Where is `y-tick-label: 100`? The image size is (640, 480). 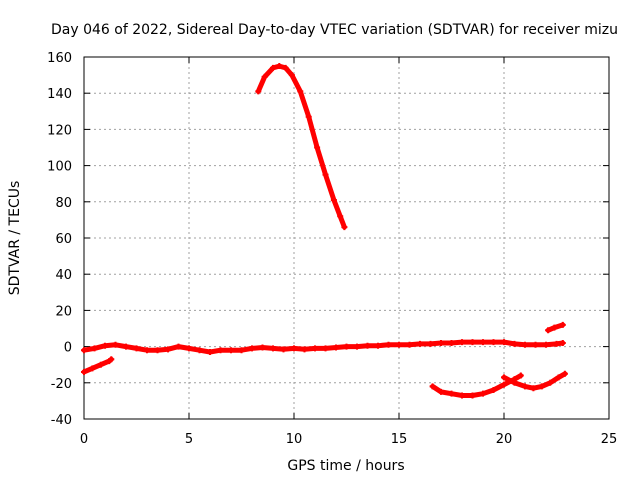
y-tick-label: 100 is located at coordinates (59, 167).